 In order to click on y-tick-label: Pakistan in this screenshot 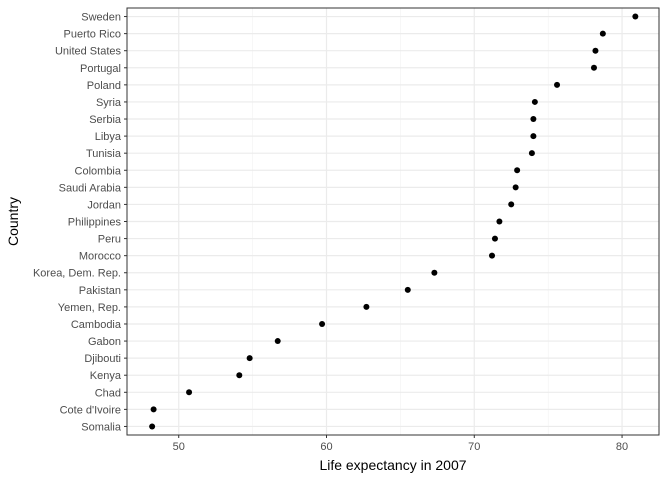, I will do `click(100, 291)`.